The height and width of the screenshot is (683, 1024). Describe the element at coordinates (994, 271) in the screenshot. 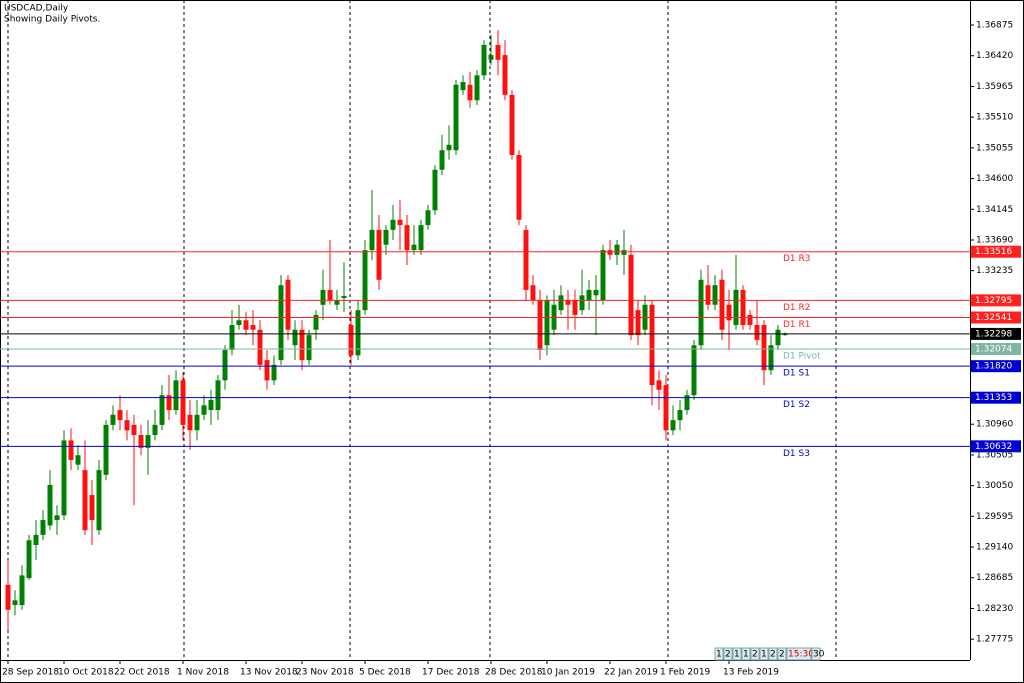

I see `y-tick-label: 1.33235` at that location.